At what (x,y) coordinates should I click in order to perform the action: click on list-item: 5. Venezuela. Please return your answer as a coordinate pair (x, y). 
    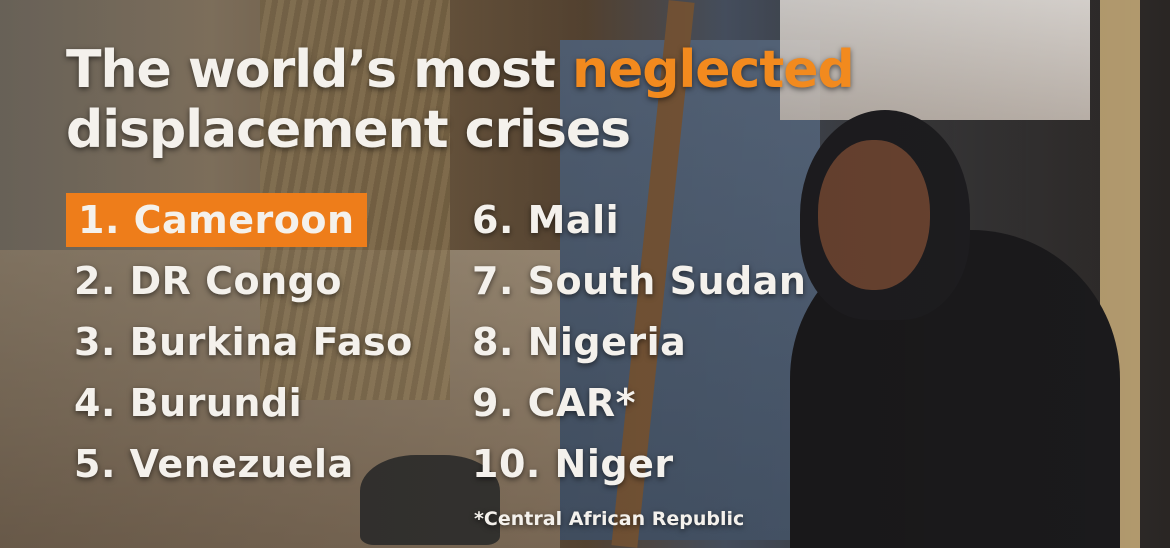
    Looking at the image, I should click on (214, 464).